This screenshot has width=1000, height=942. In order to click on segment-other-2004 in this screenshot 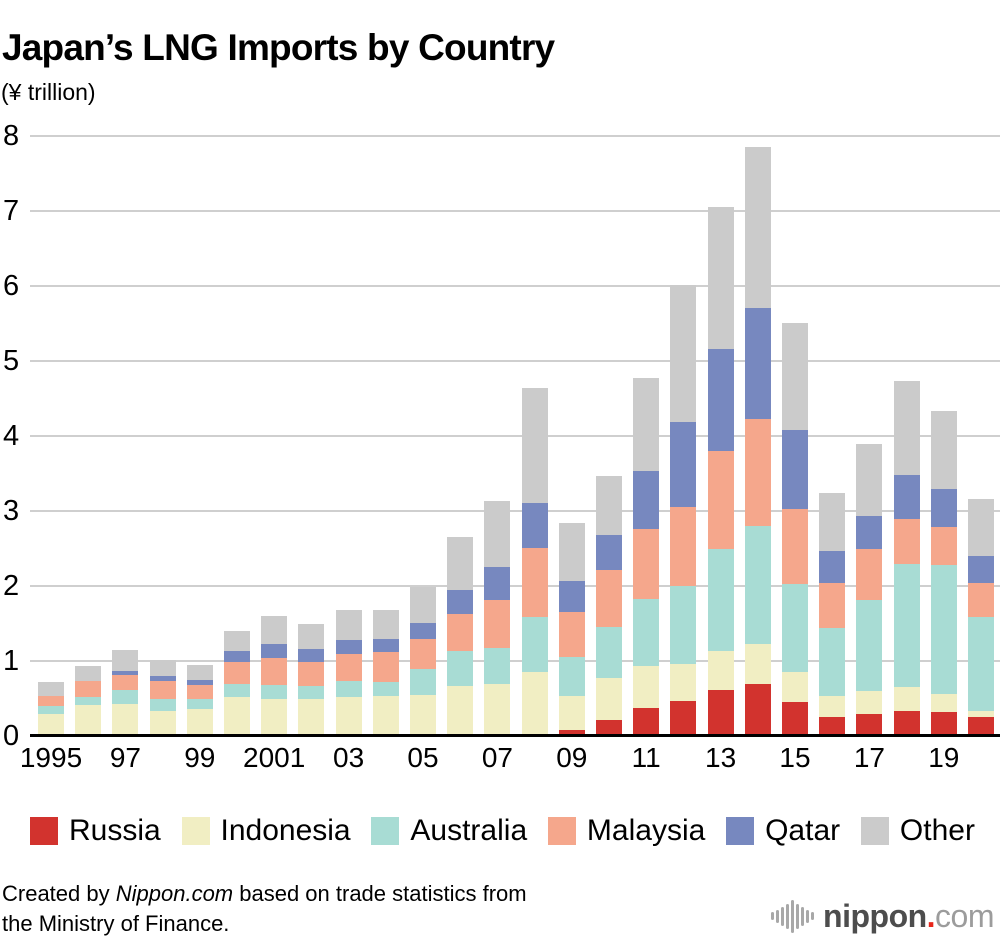, I will do `click(385, 624)`.